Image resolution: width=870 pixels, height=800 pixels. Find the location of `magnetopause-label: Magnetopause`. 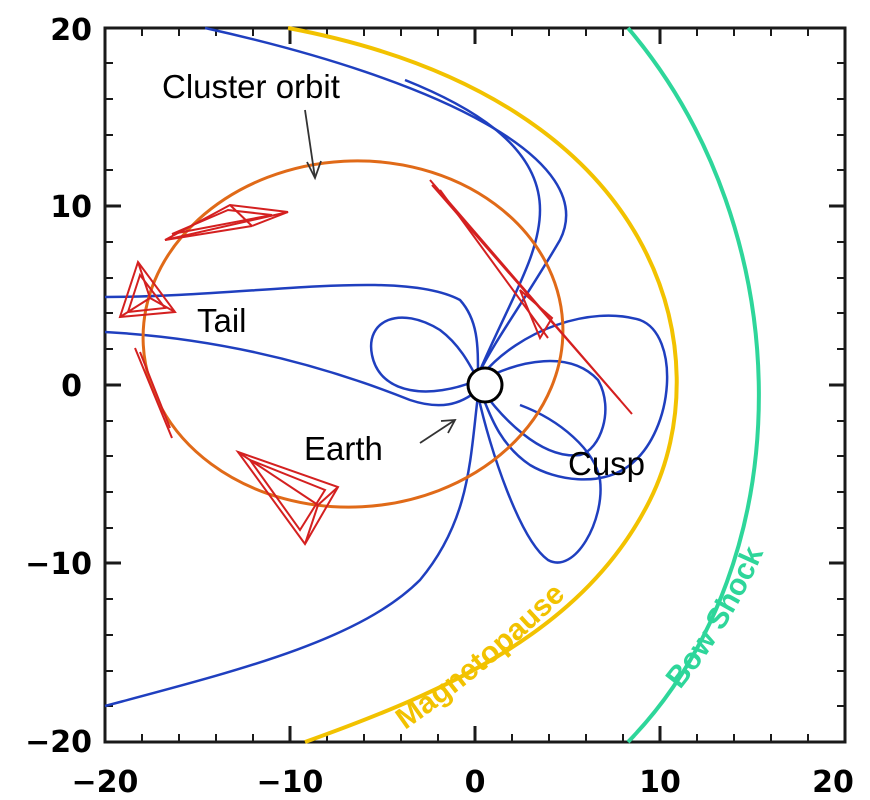

magnetopause-label: Magnetopause is located at coordinates (480, 656).